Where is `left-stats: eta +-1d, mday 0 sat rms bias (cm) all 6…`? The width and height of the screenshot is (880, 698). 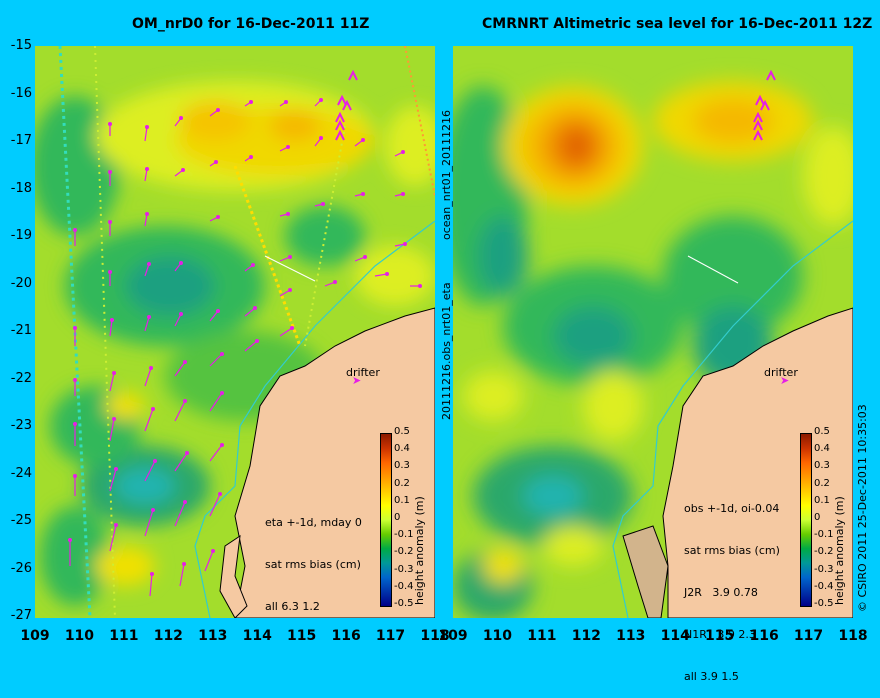 left-stats: eta +-1d, mday 0 sat rms bias (cm) all 6… is located at coordinates (313, 558).